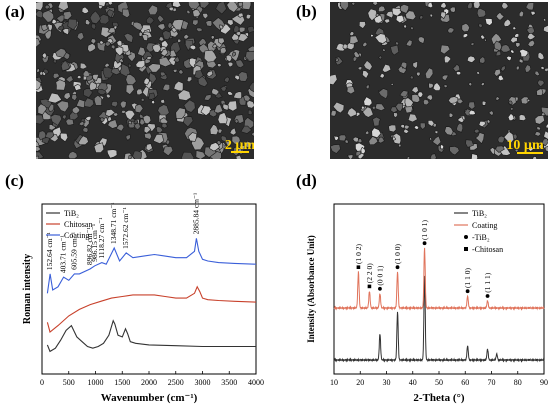 The height and width of the screenshot is (417, 550). I want to click on peak-label: (1 0 0), so click(397, 254).